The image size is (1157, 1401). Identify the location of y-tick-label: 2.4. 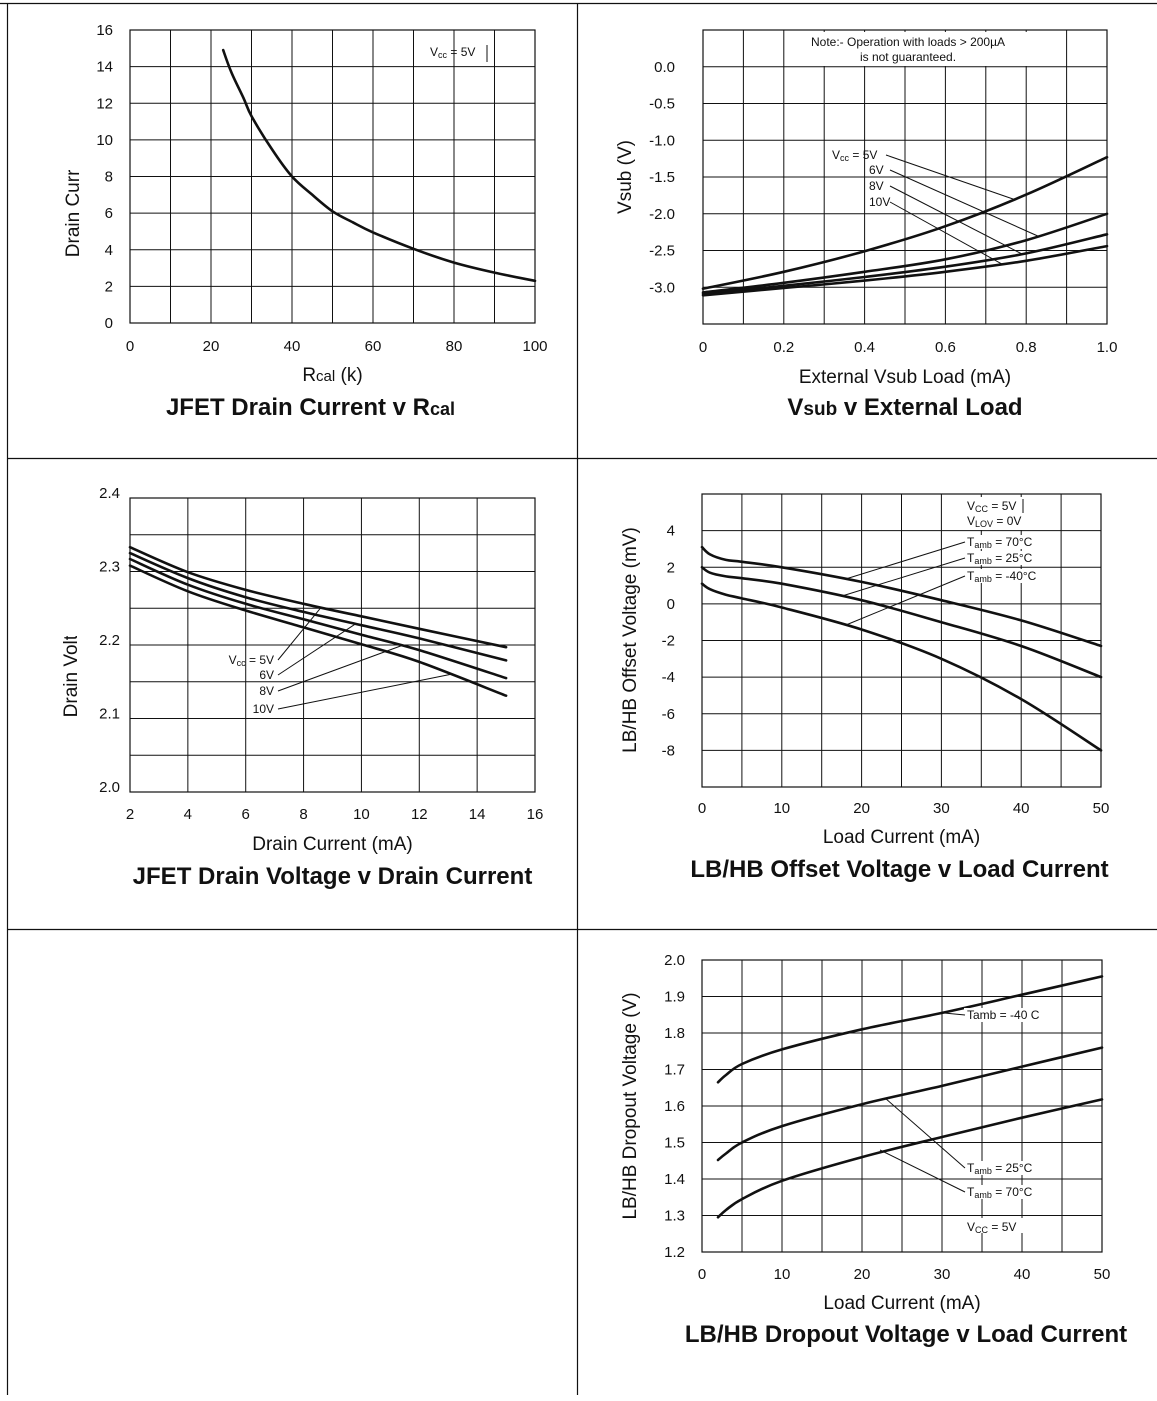
(109, 493).